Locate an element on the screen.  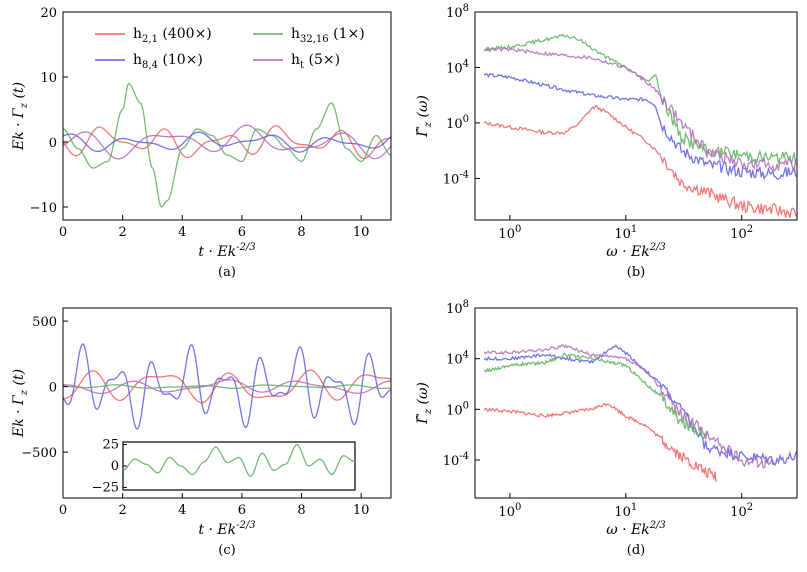
legend-label: ht​ (5×) is located at coordinates (315, 61).